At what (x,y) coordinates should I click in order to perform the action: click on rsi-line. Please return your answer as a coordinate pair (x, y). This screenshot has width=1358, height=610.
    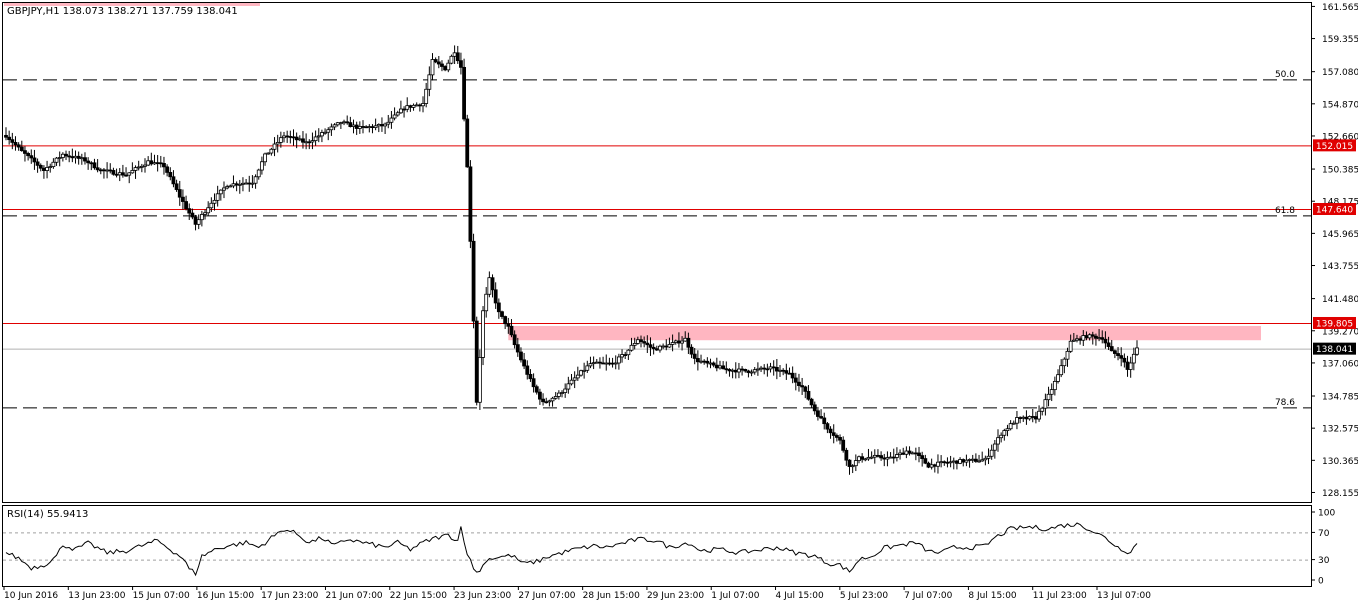
    Looking at the image, I should click on (571, 549).